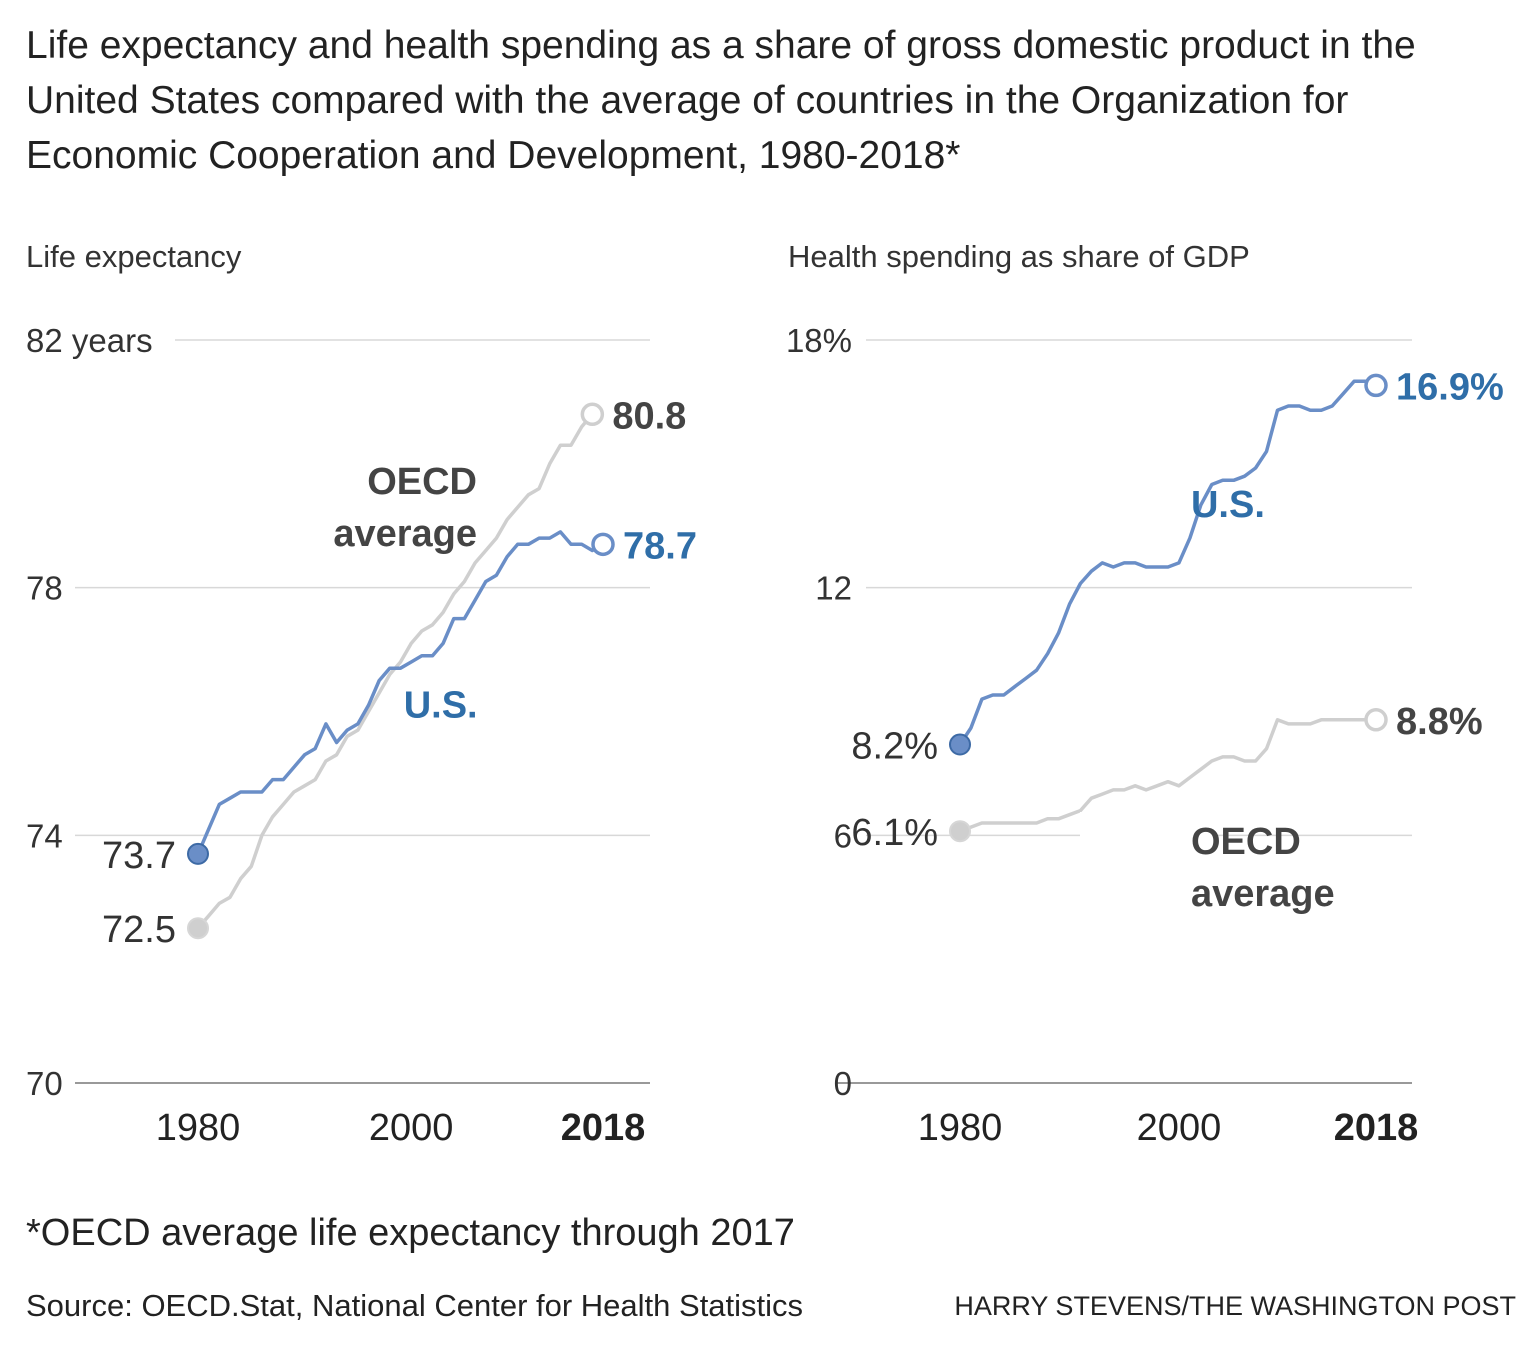 The image size is (1536, 1346). What do you see at coordinates (1439, 722) in the screenshot?
I see `oecd-spending-end-label: 8.8%` at bounding box center [1439, 722].